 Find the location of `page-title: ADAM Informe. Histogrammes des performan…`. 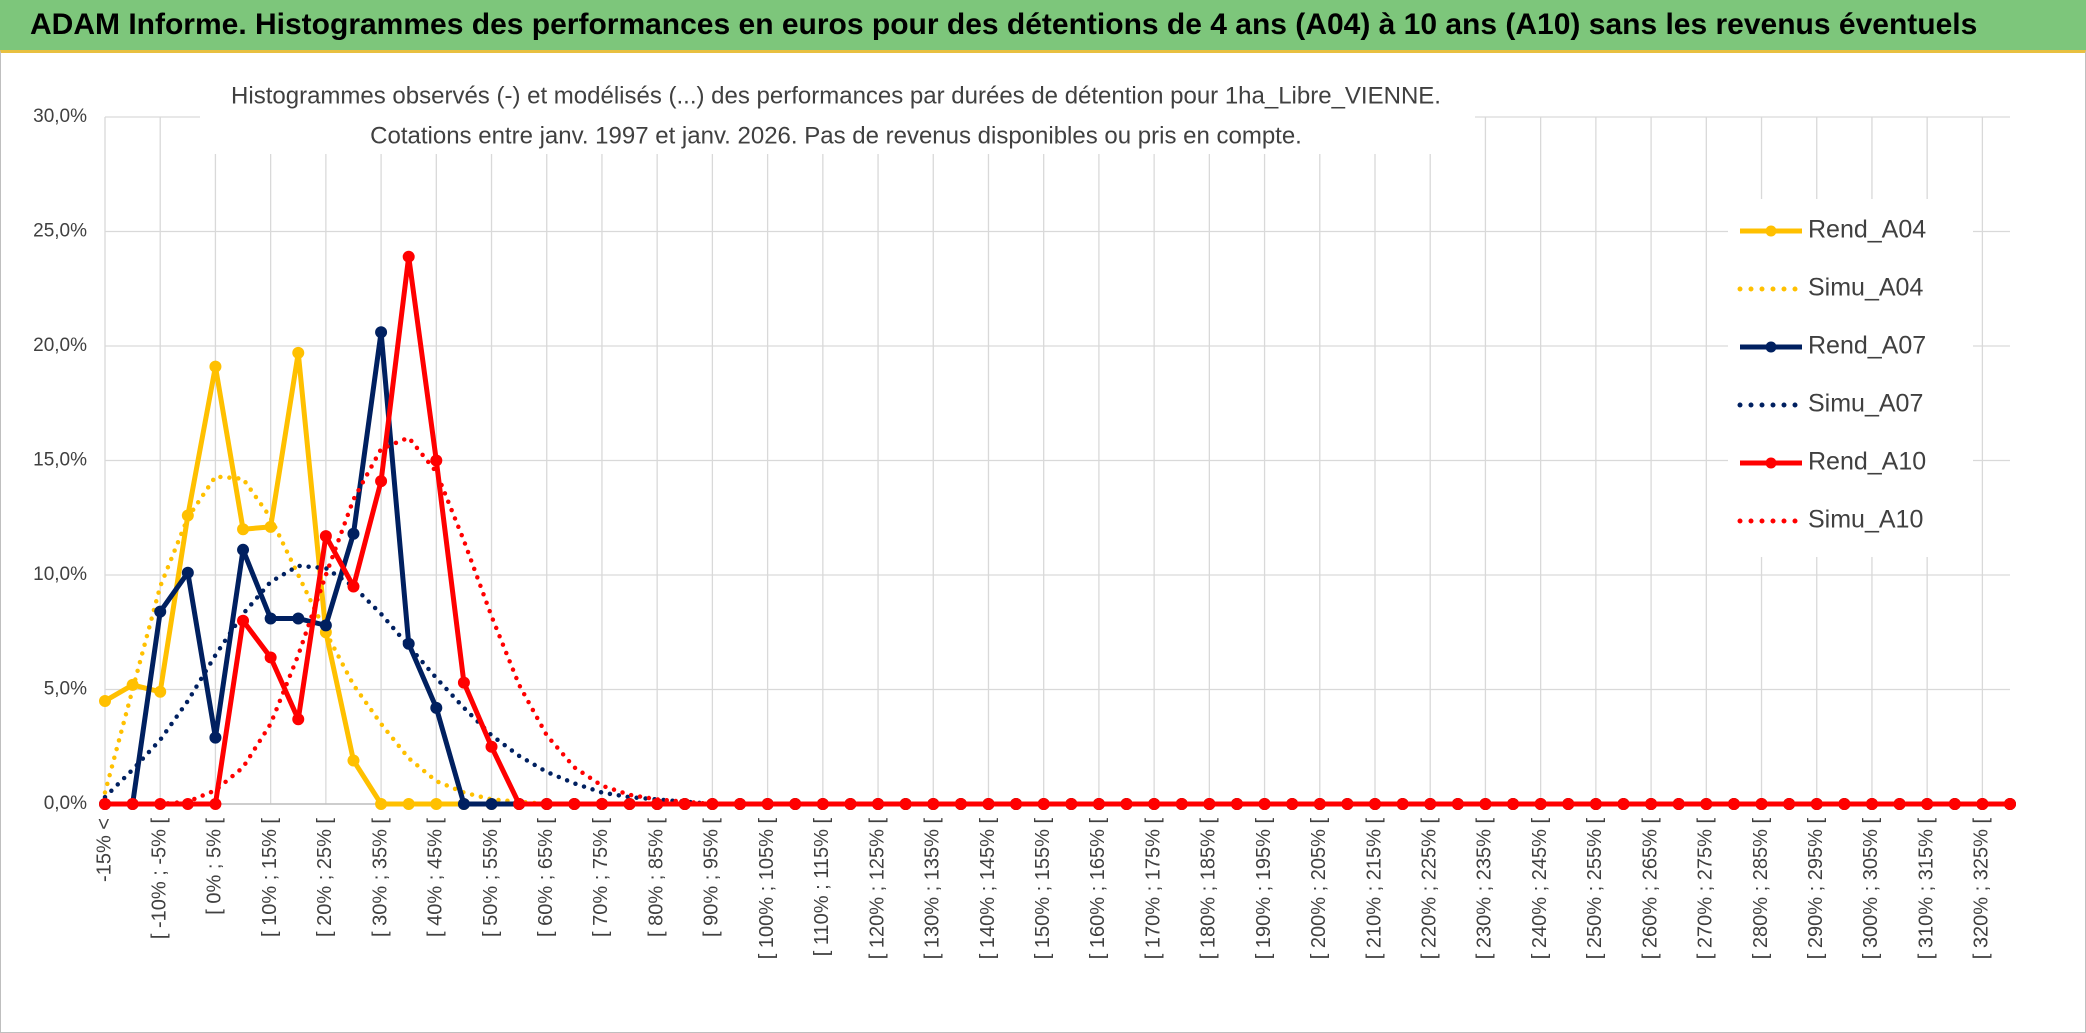

page-title: ADAM Informe. Histogrammes des performan… is located at coordinates (1004, 24).